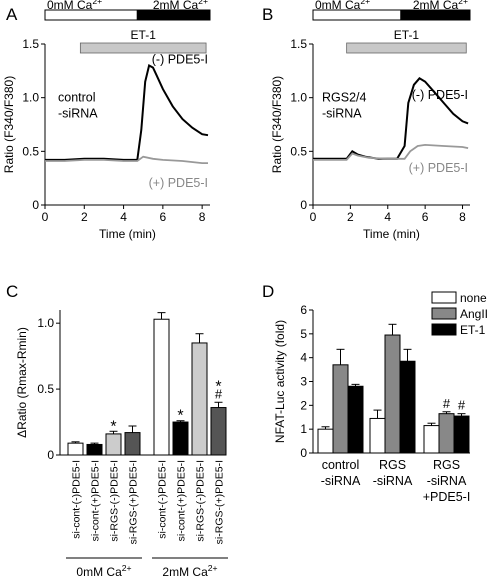 This screenshot has height=584, width=498. What do you see at coordinates (123, 217) in the screenshot?
I see `x-tick-label: 4` at bounding box center [123, 217].